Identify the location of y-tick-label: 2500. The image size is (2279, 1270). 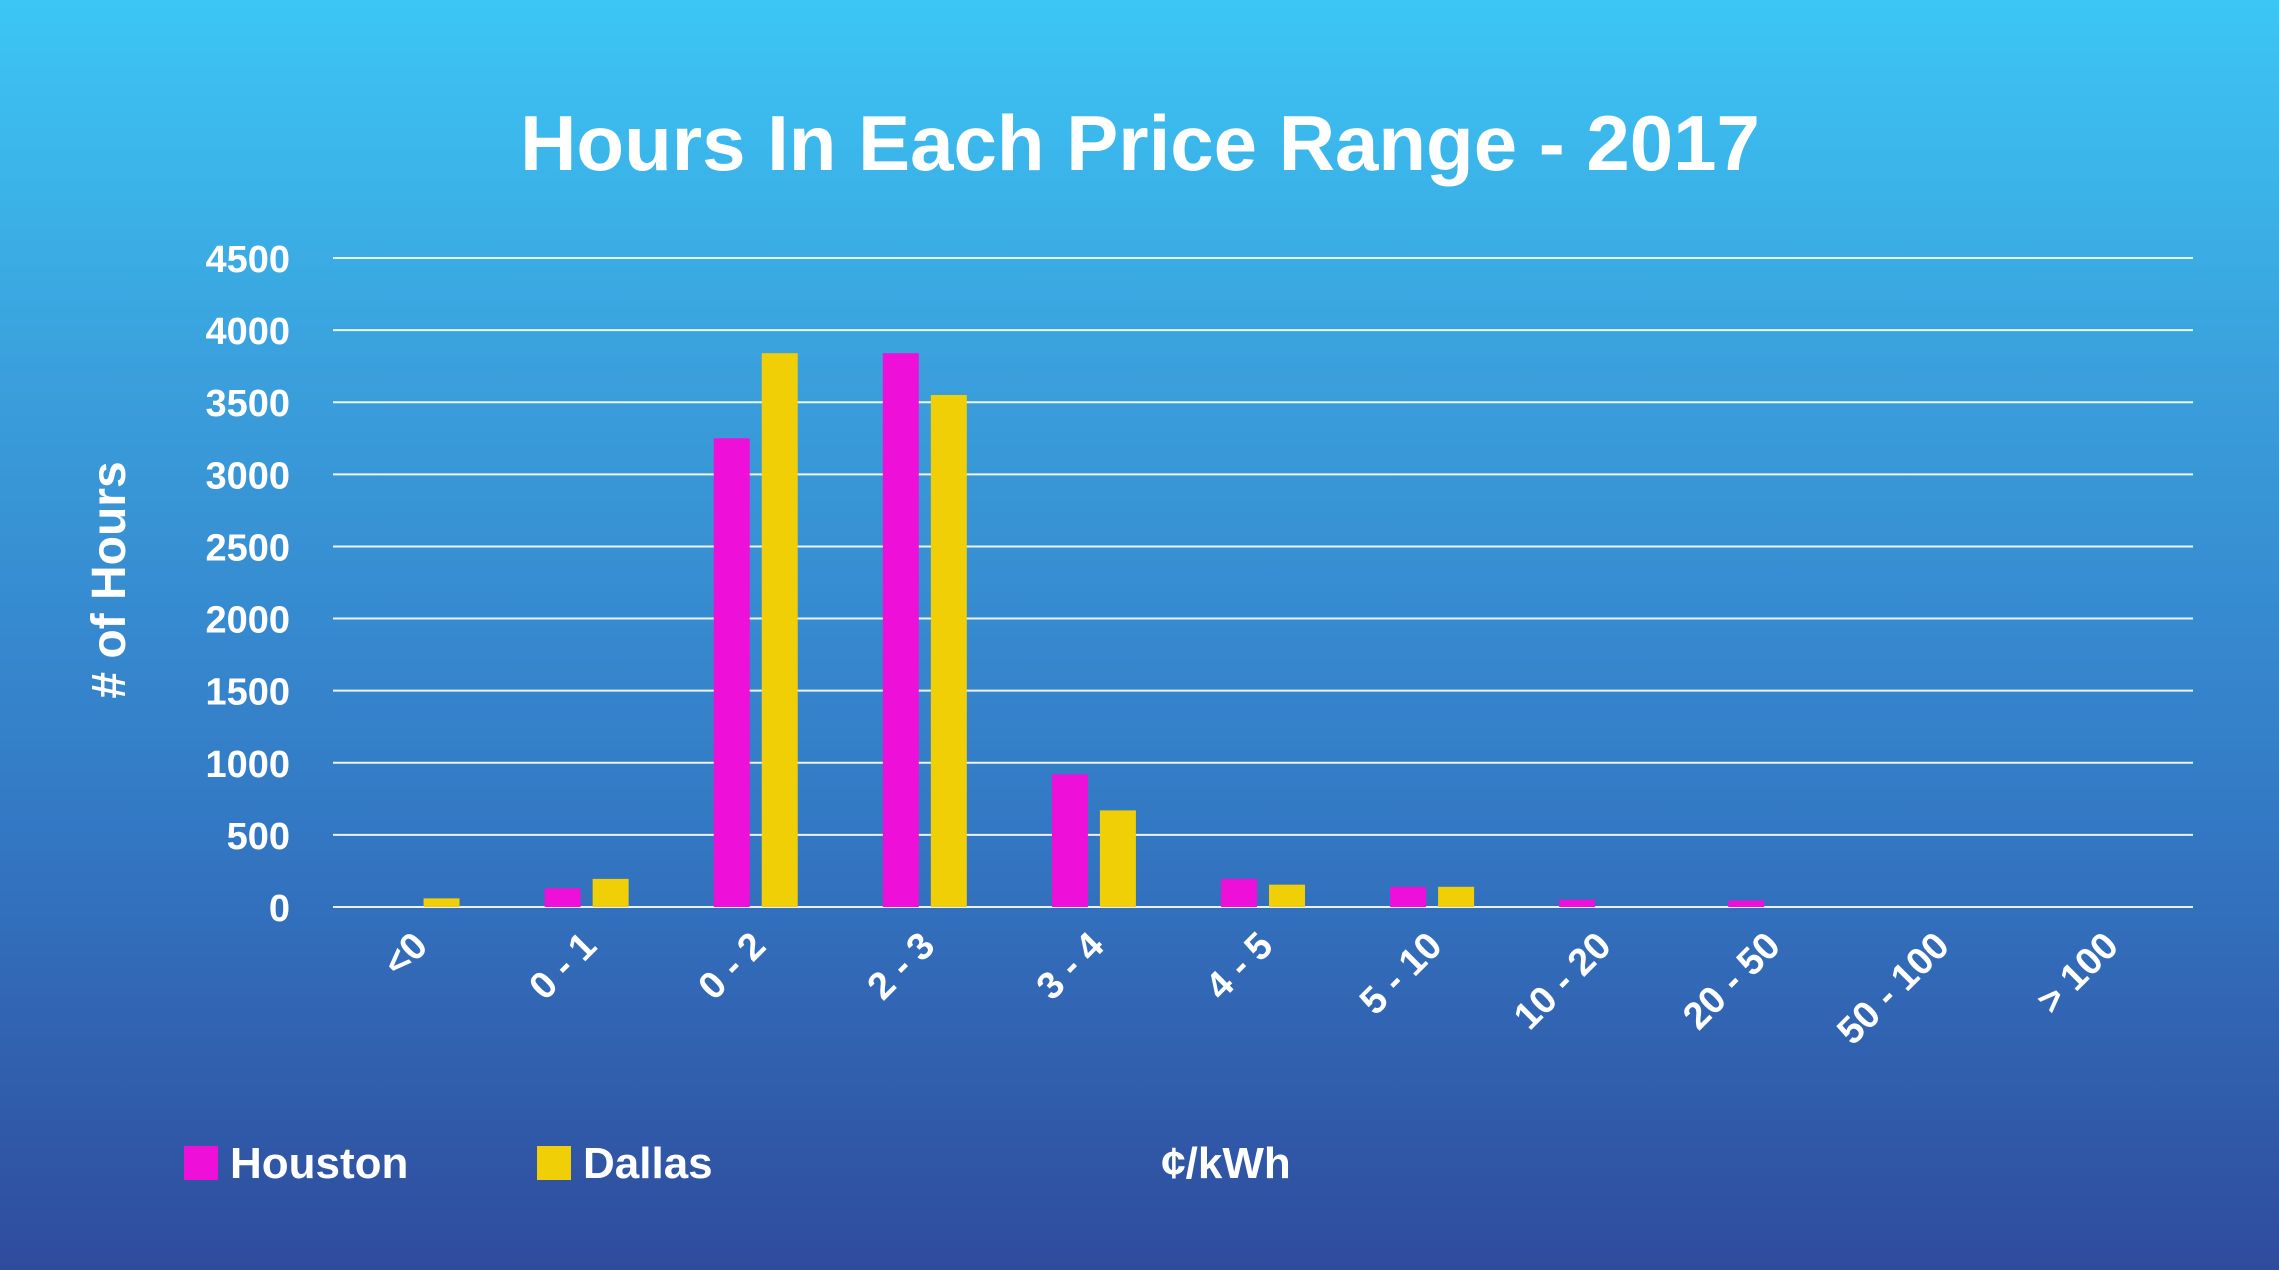
(247, 548).